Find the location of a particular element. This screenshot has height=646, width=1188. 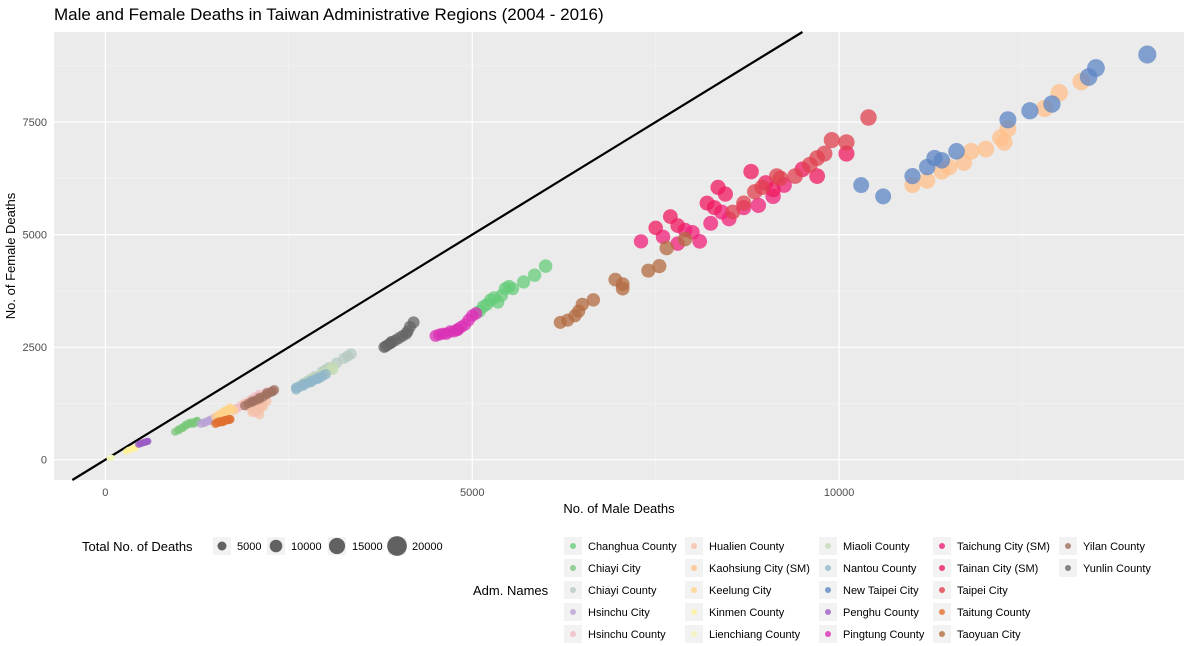

legend-dot-miaoli-county is located at coordinates (828, 546).